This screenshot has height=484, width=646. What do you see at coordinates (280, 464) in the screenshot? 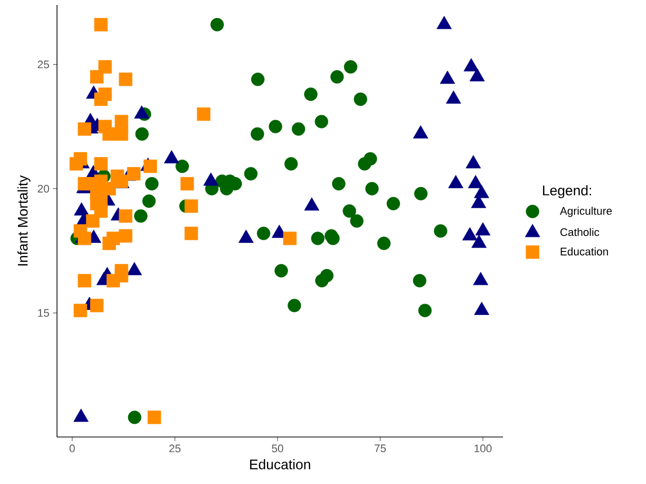
I see `x-axis-title: Education` at bounding box center [280, 464].